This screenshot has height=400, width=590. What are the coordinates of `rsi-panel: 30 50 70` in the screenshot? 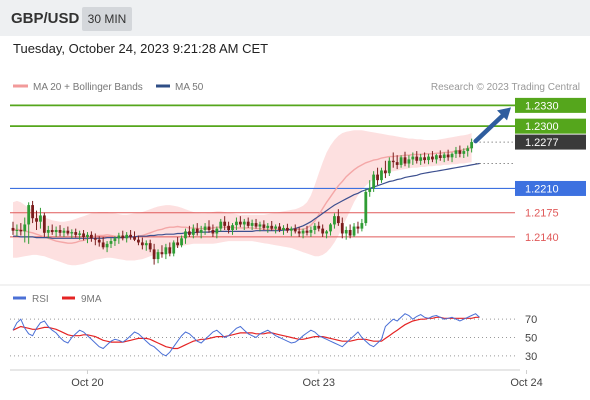 It's located at (273, 338).